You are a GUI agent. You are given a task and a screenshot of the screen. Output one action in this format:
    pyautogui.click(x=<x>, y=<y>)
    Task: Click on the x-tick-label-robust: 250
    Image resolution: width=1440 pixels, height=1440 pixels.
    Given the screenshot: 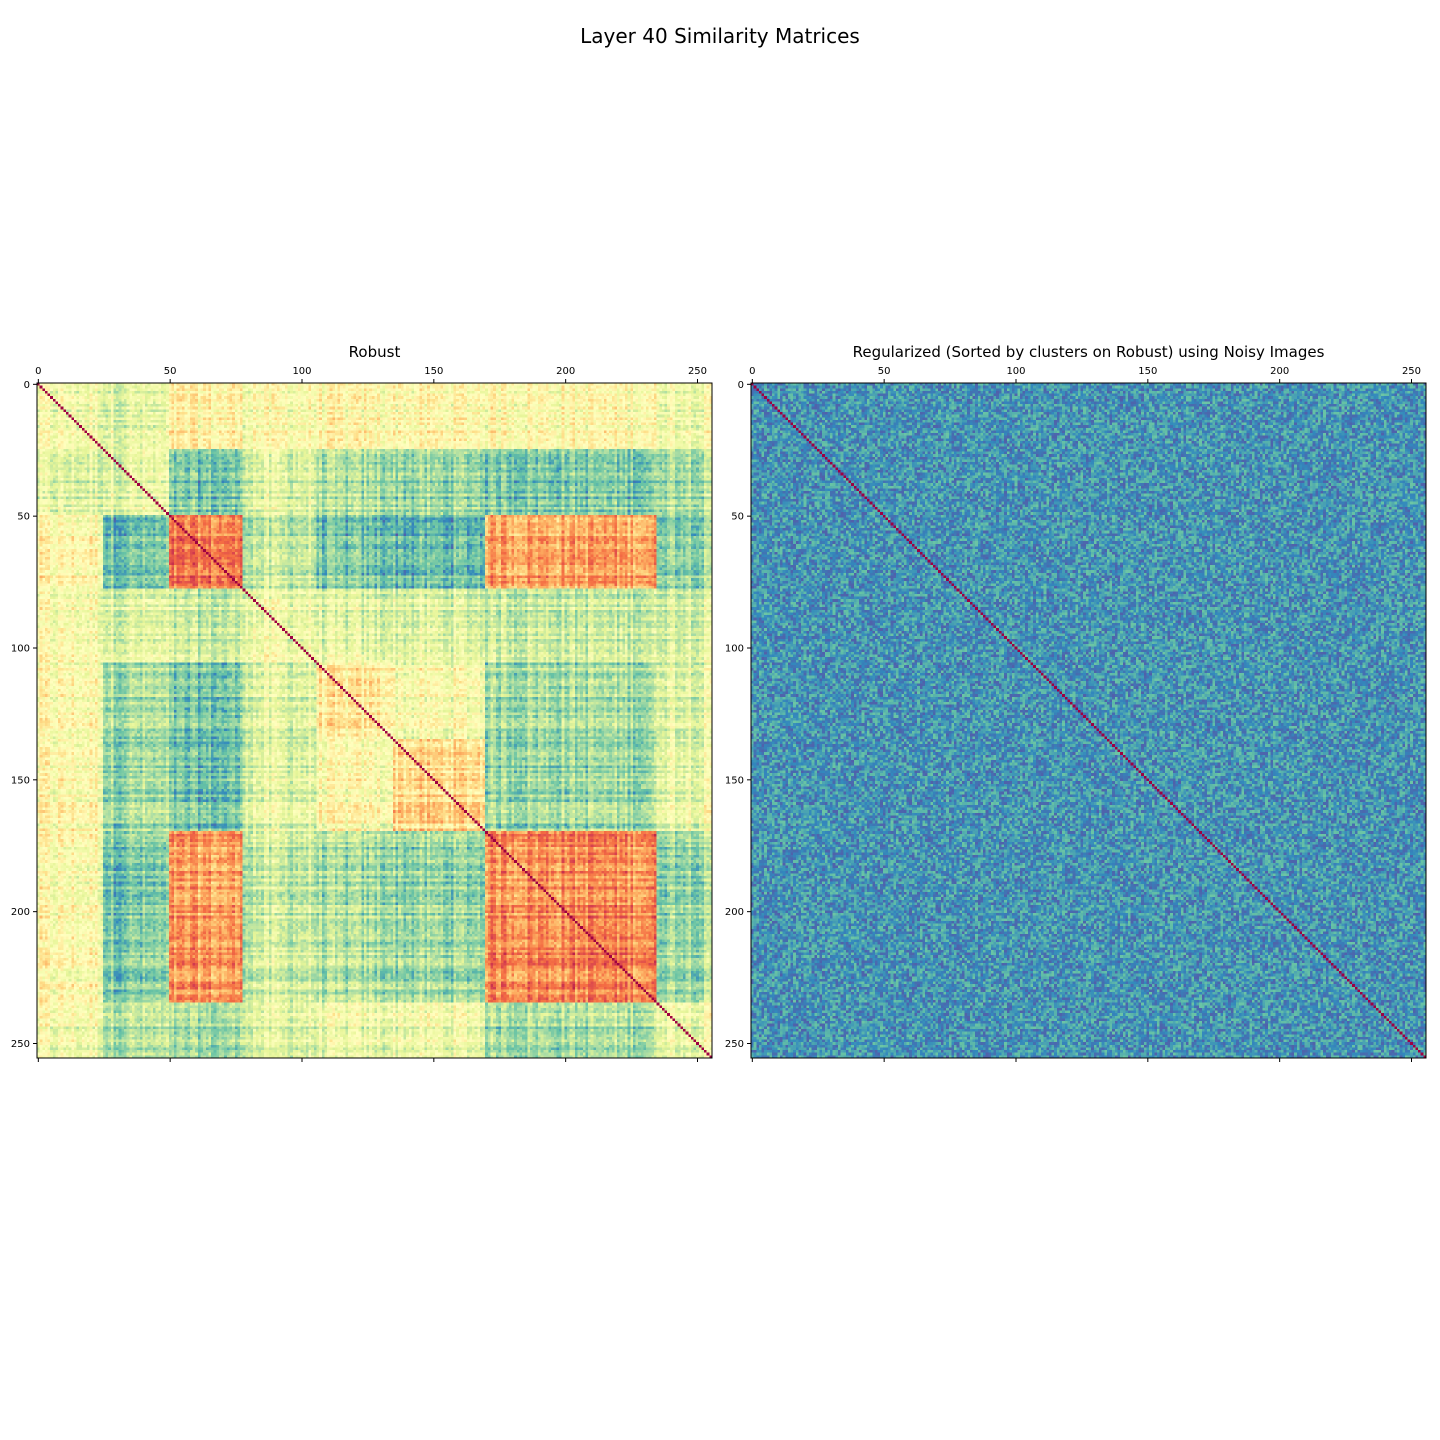 What is the action you would take?
    pyautogui.click(x=697, y=371)
    